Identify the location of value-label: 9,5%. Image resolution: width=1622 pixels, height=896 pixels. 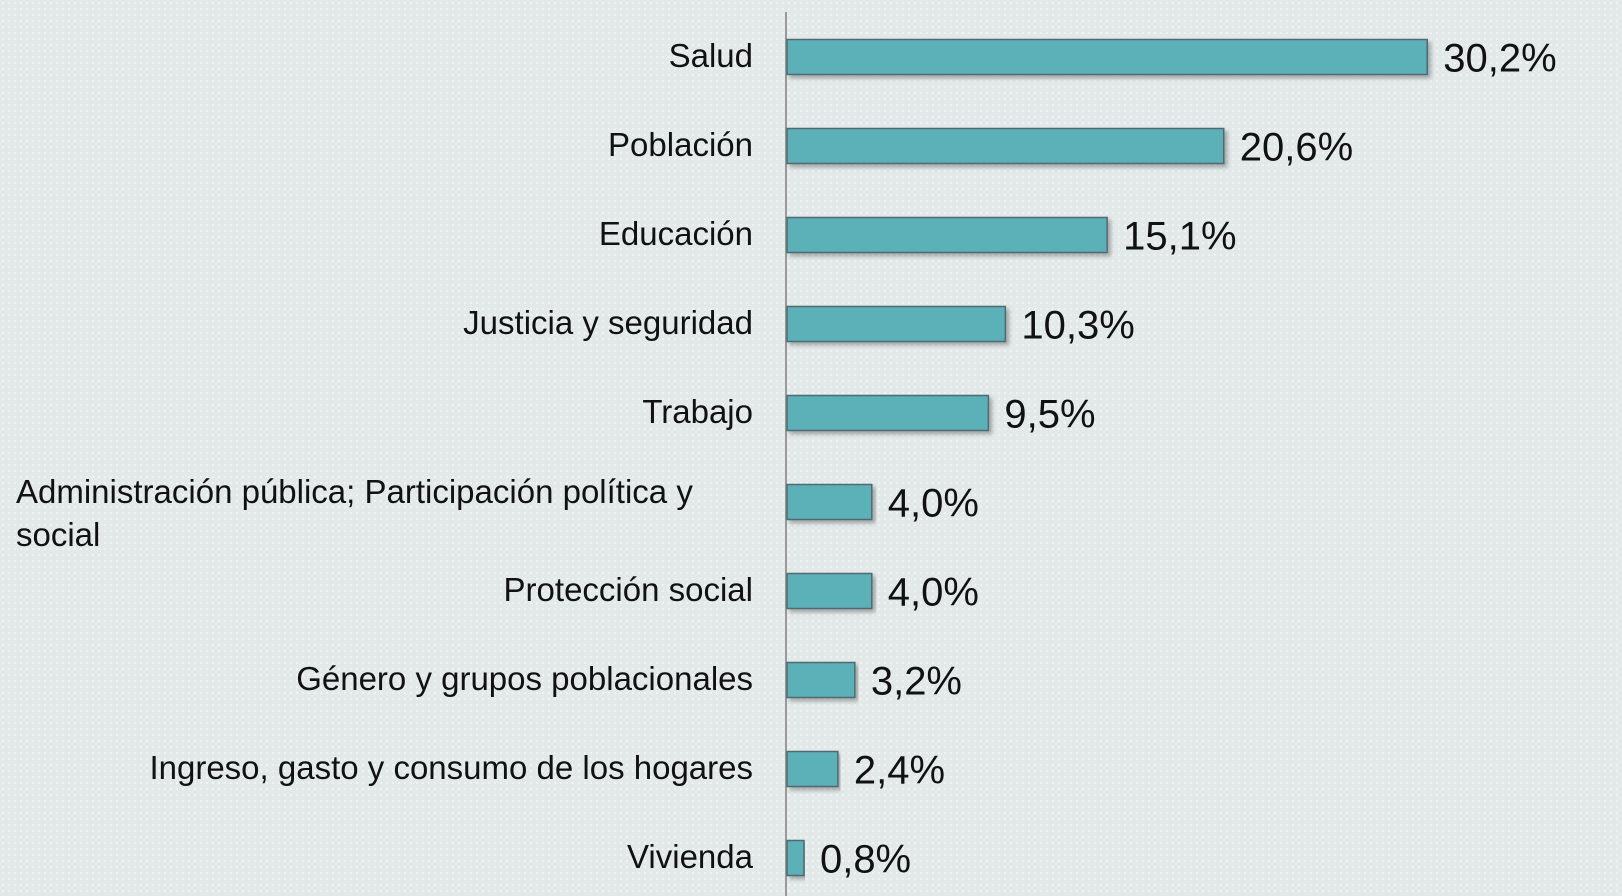
(1049, 415).